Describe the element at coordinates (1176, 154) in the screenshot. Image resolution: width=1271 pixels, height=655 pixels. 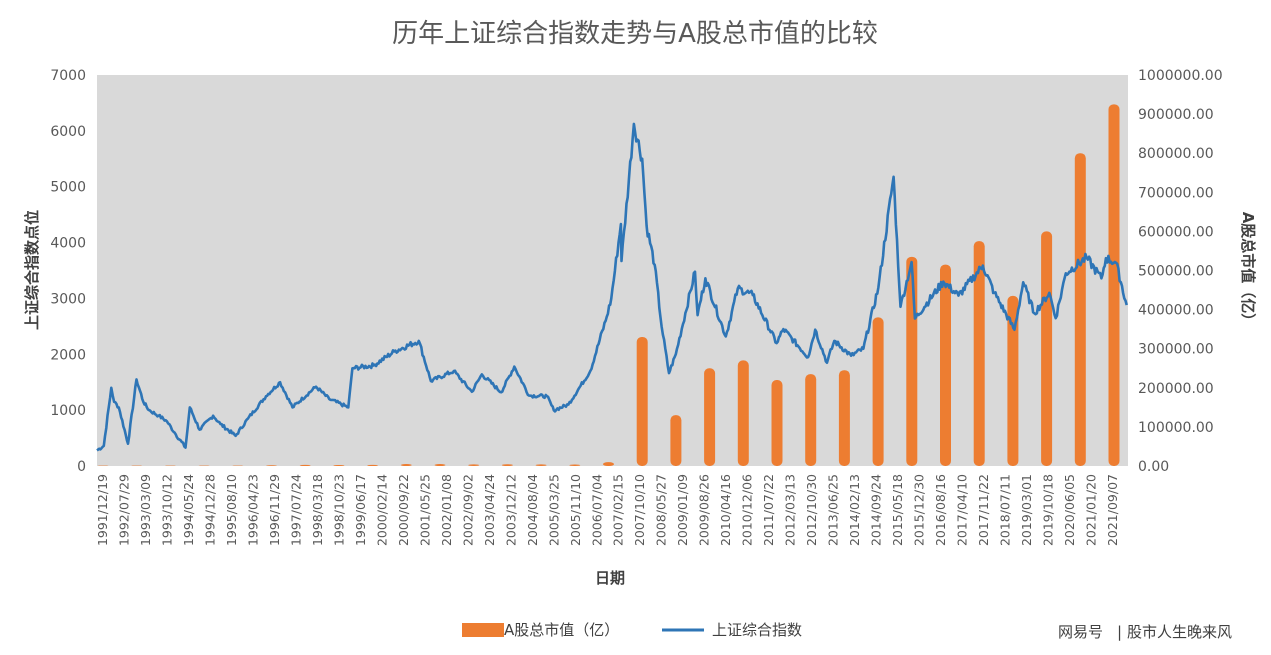
I see `y-right-tick-label: 800000.00` at that location.